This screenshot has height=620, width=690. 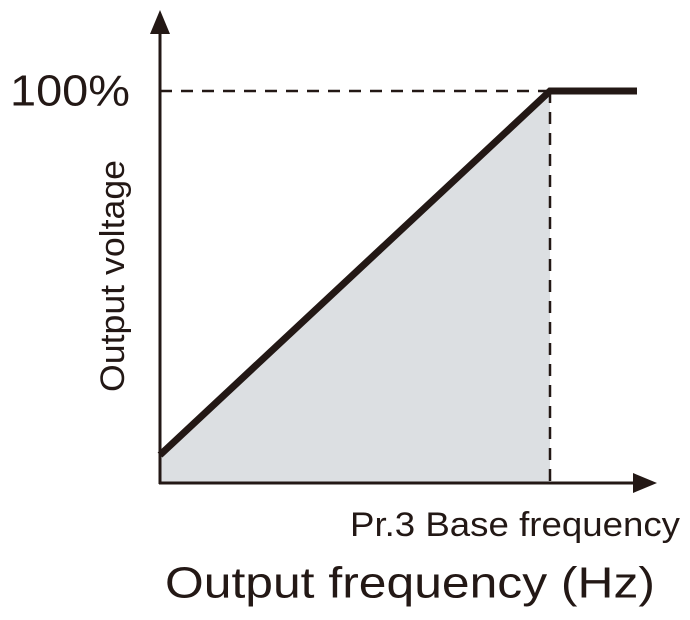 I want to click on y-axis-label: Output voltage, so click(x=113, y=276).